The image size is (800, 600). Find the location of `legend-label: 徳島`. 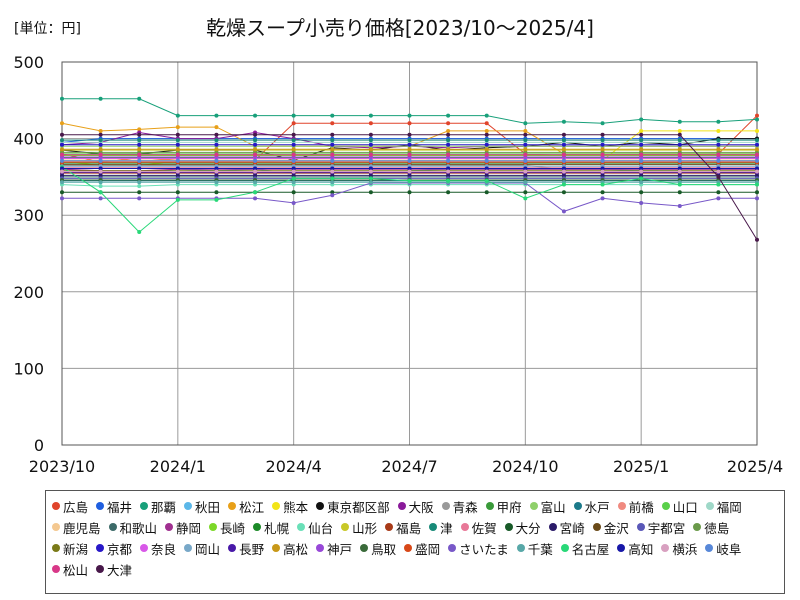

legend-label: 徳島 is located at coordinates (717, 528).